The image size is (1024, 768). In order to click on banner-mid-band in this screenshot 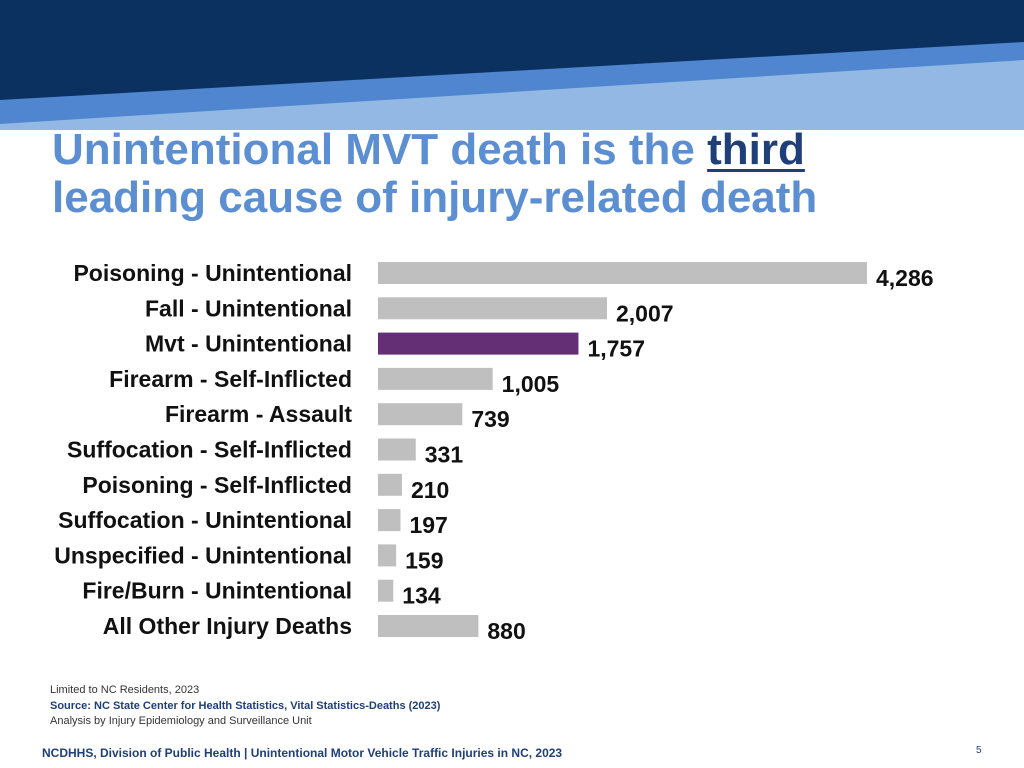, I will do `click(512, 82)`.